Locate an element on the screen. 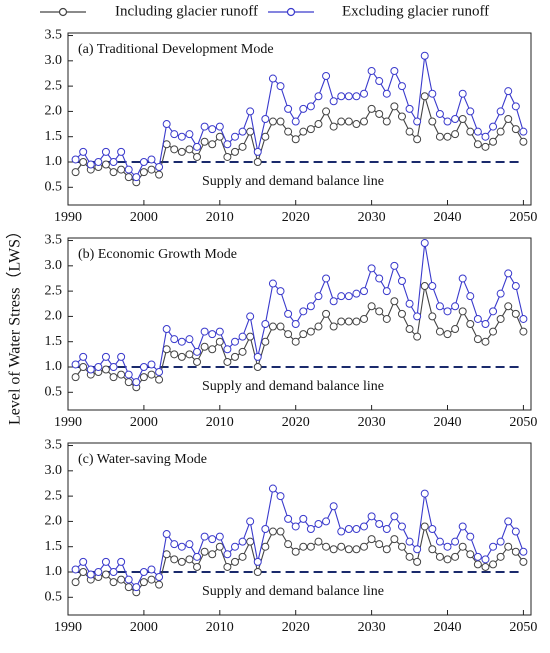 This screenshot has width=550, height=653. y-tick-label: 3.0 is located at coordinates (54, 470).